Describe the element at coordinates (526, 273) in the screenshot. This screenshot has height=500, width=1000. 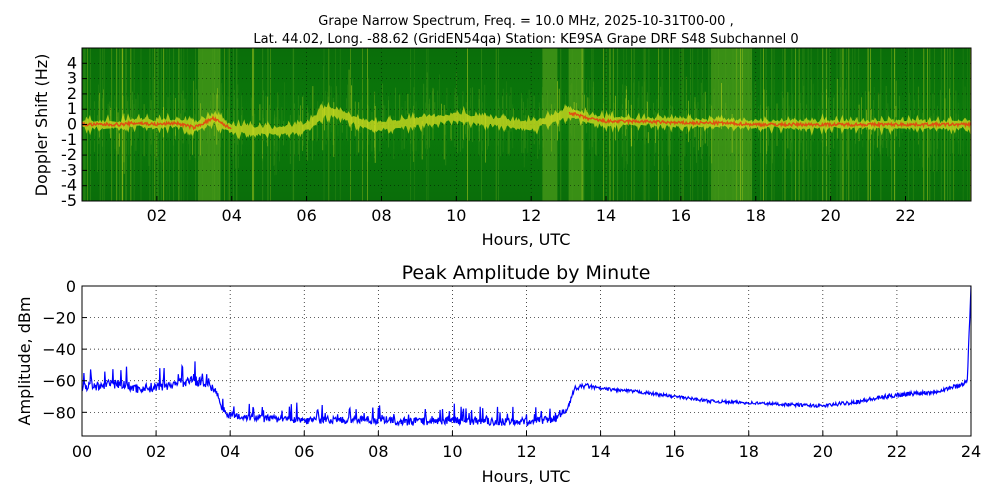
I see `amplitude-title: Peak Amplitude by Minute` at that location.